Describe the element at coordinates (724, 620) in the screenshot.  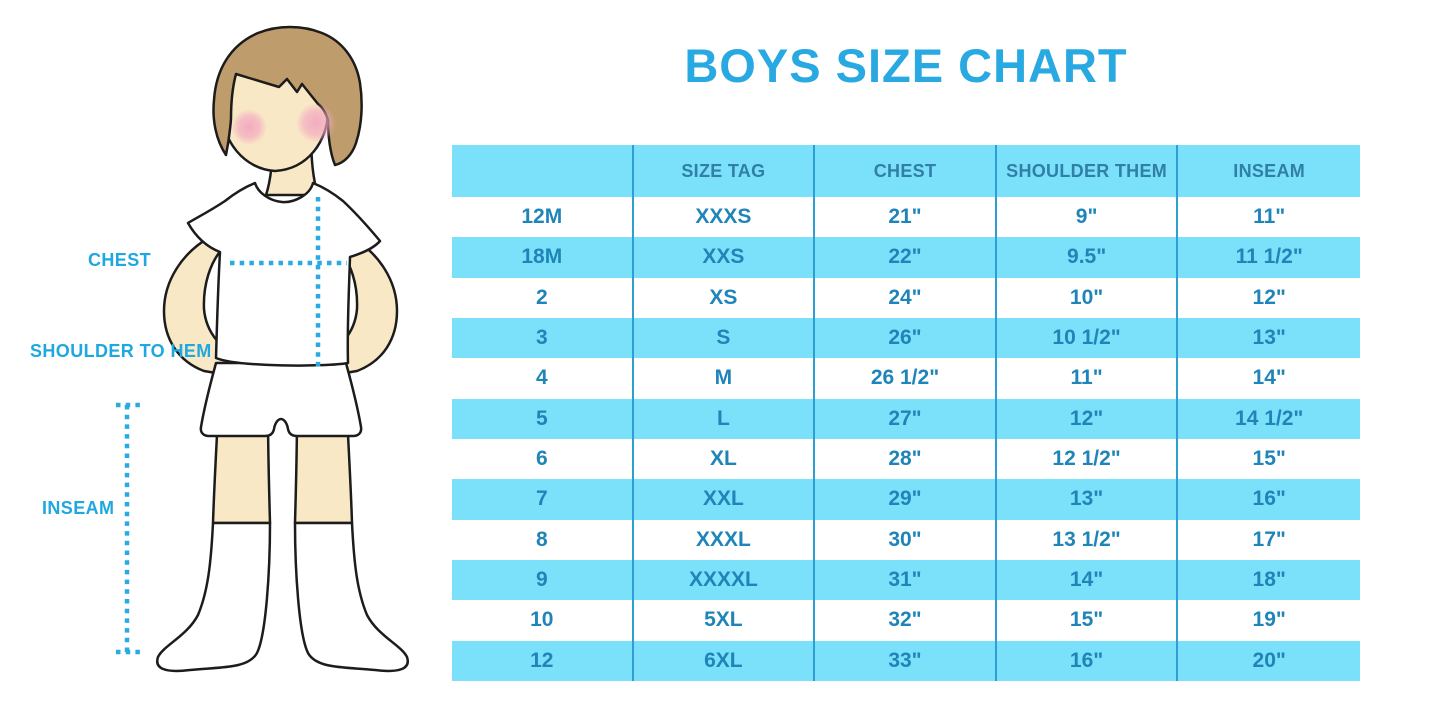
I see `table-cell: 5XL` at that location.